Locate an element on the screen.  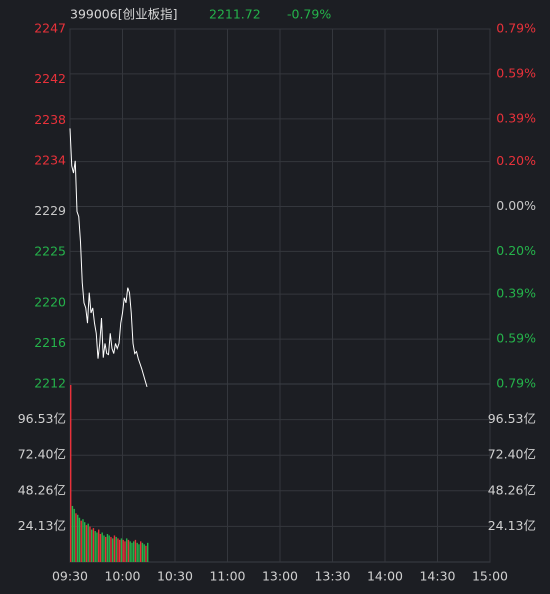
last-price: 2211.72 is located at coordinates (235, 14).